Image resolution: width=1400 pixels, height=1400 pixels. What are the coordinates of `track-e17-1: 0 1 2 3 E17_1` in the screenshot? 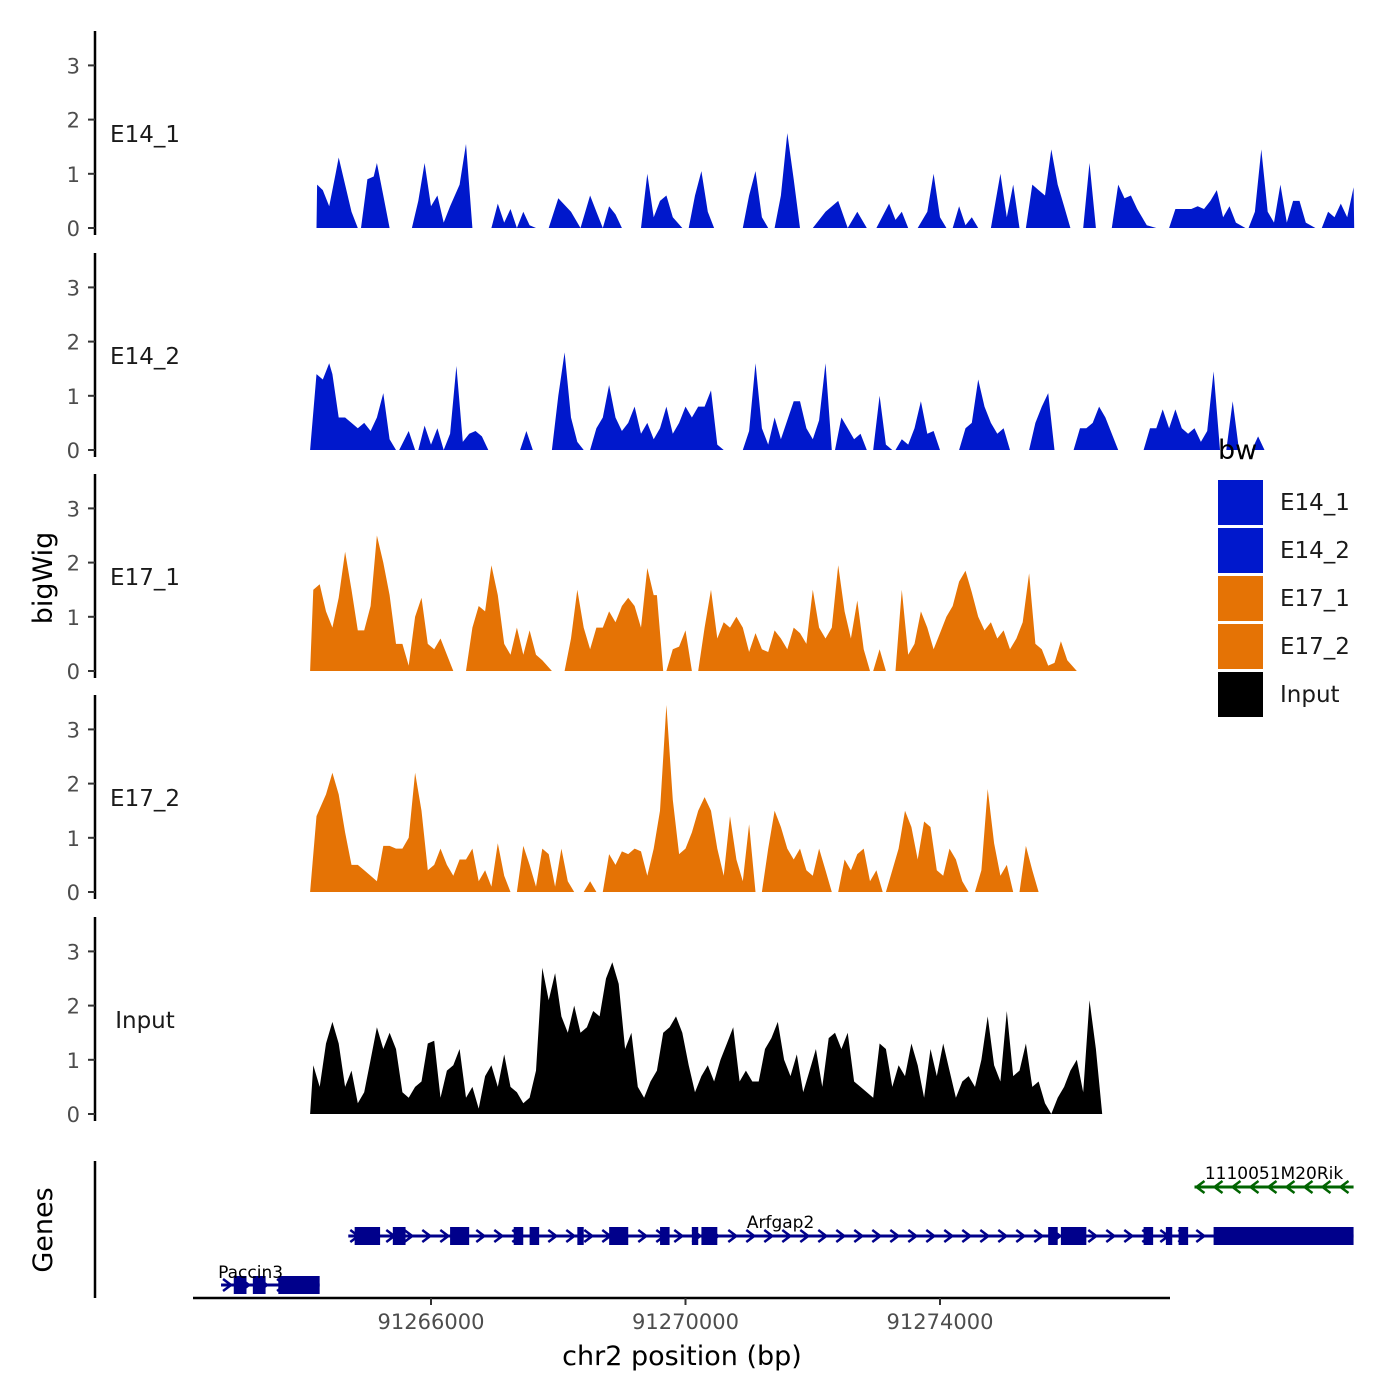 It's located at (572, 579).